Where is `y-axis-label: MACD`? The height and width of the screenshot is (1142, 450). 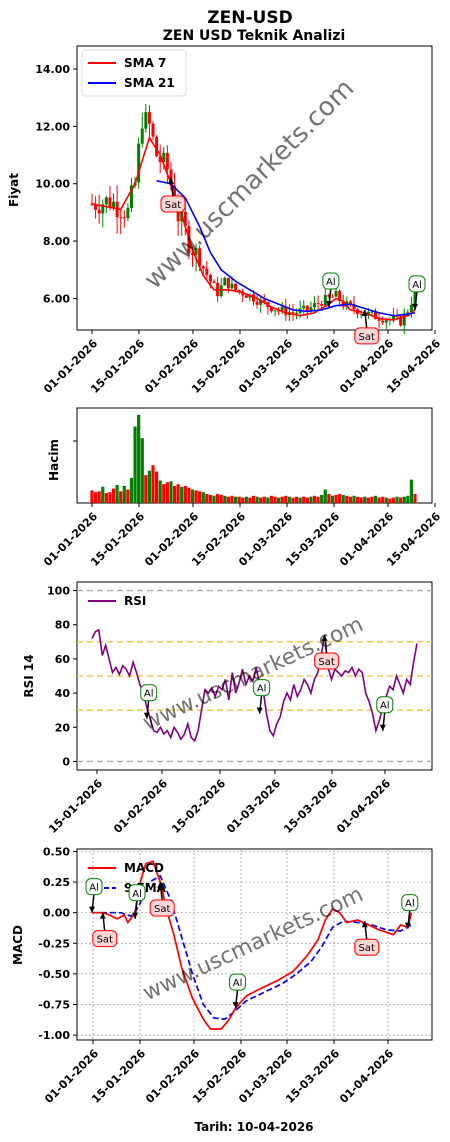 y-axis-label: MACD is located at coordinates (18, 945).